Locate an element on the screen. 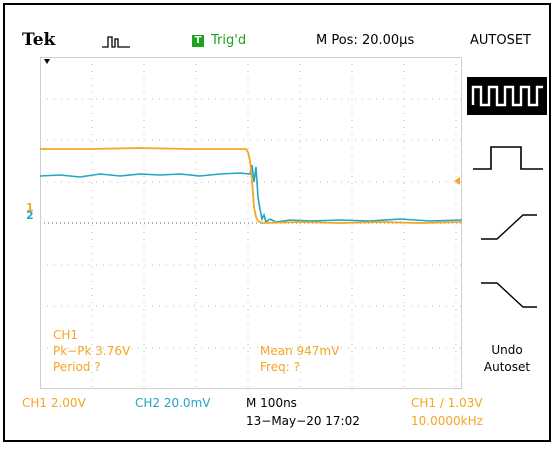 The height and width of the screenshot is (449, 558). menu-title: AUTOSET is located at coordinates (500, 40).